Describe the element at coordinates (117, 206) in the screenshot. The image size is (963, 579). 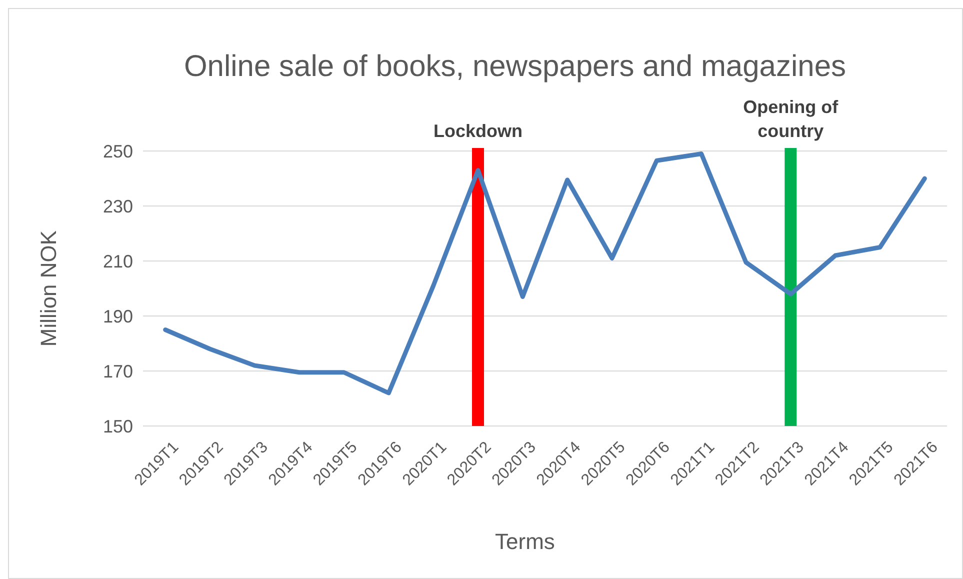
I see `y-tick-label: 230` at that location.